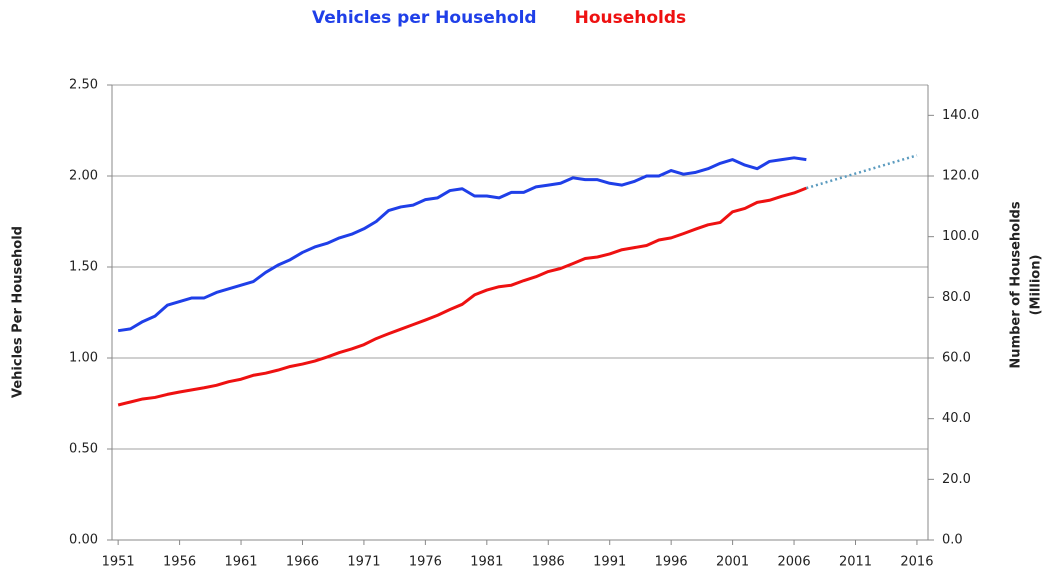 The image size is (1047, 577). What do you see at coordinates (956, 418) in the screenshot?
I see `y2-tick-label: 40.0` at bounding box center [956, 418].